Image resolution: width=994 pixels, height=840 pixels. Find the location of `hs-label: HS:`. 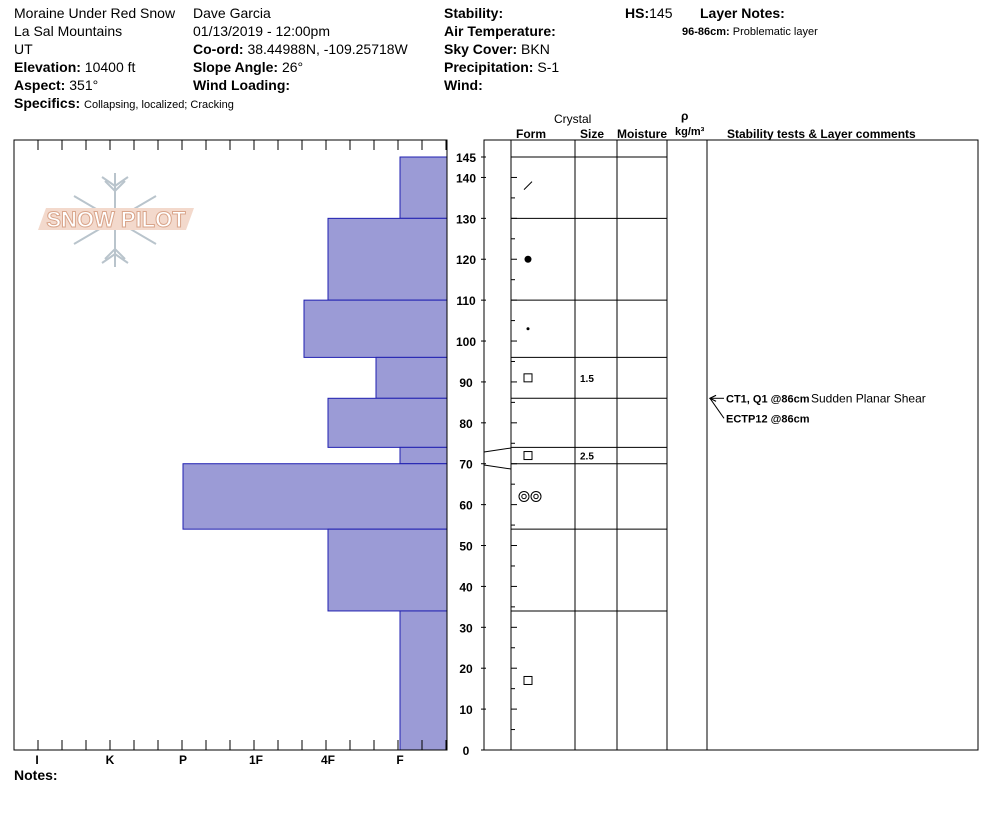

hs-label: HS: is located at coordinates (637, 13).